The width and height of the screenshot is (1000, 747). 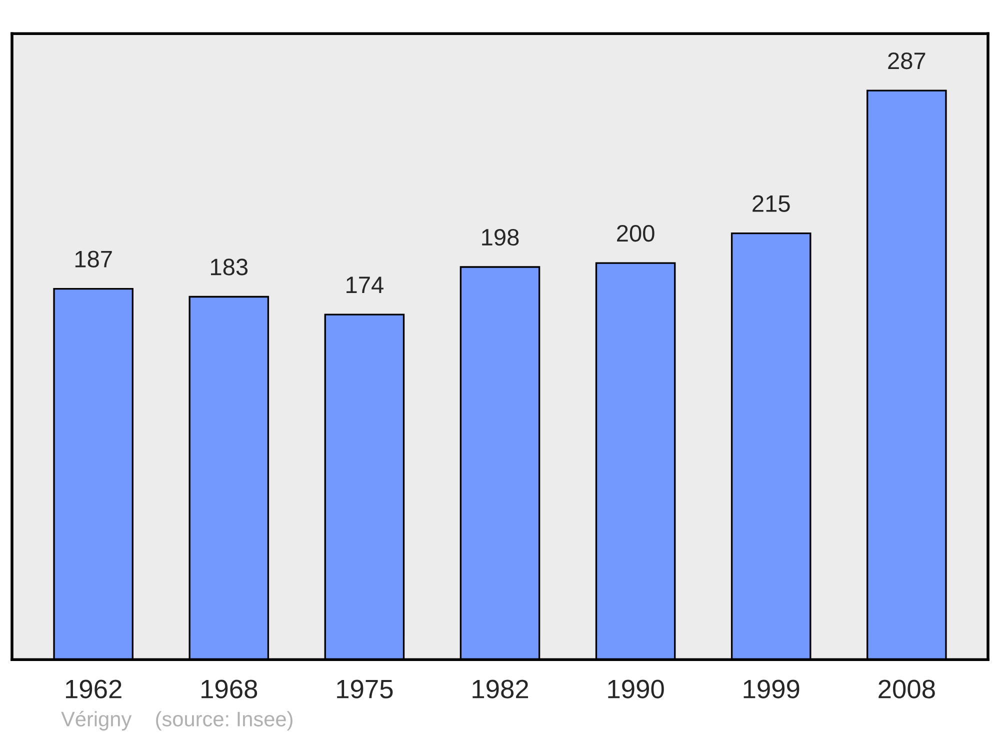 What do you see at coordinates (771, 203) in the screenshot?
I see `data-label: 215` at bounding box center [771, 203].